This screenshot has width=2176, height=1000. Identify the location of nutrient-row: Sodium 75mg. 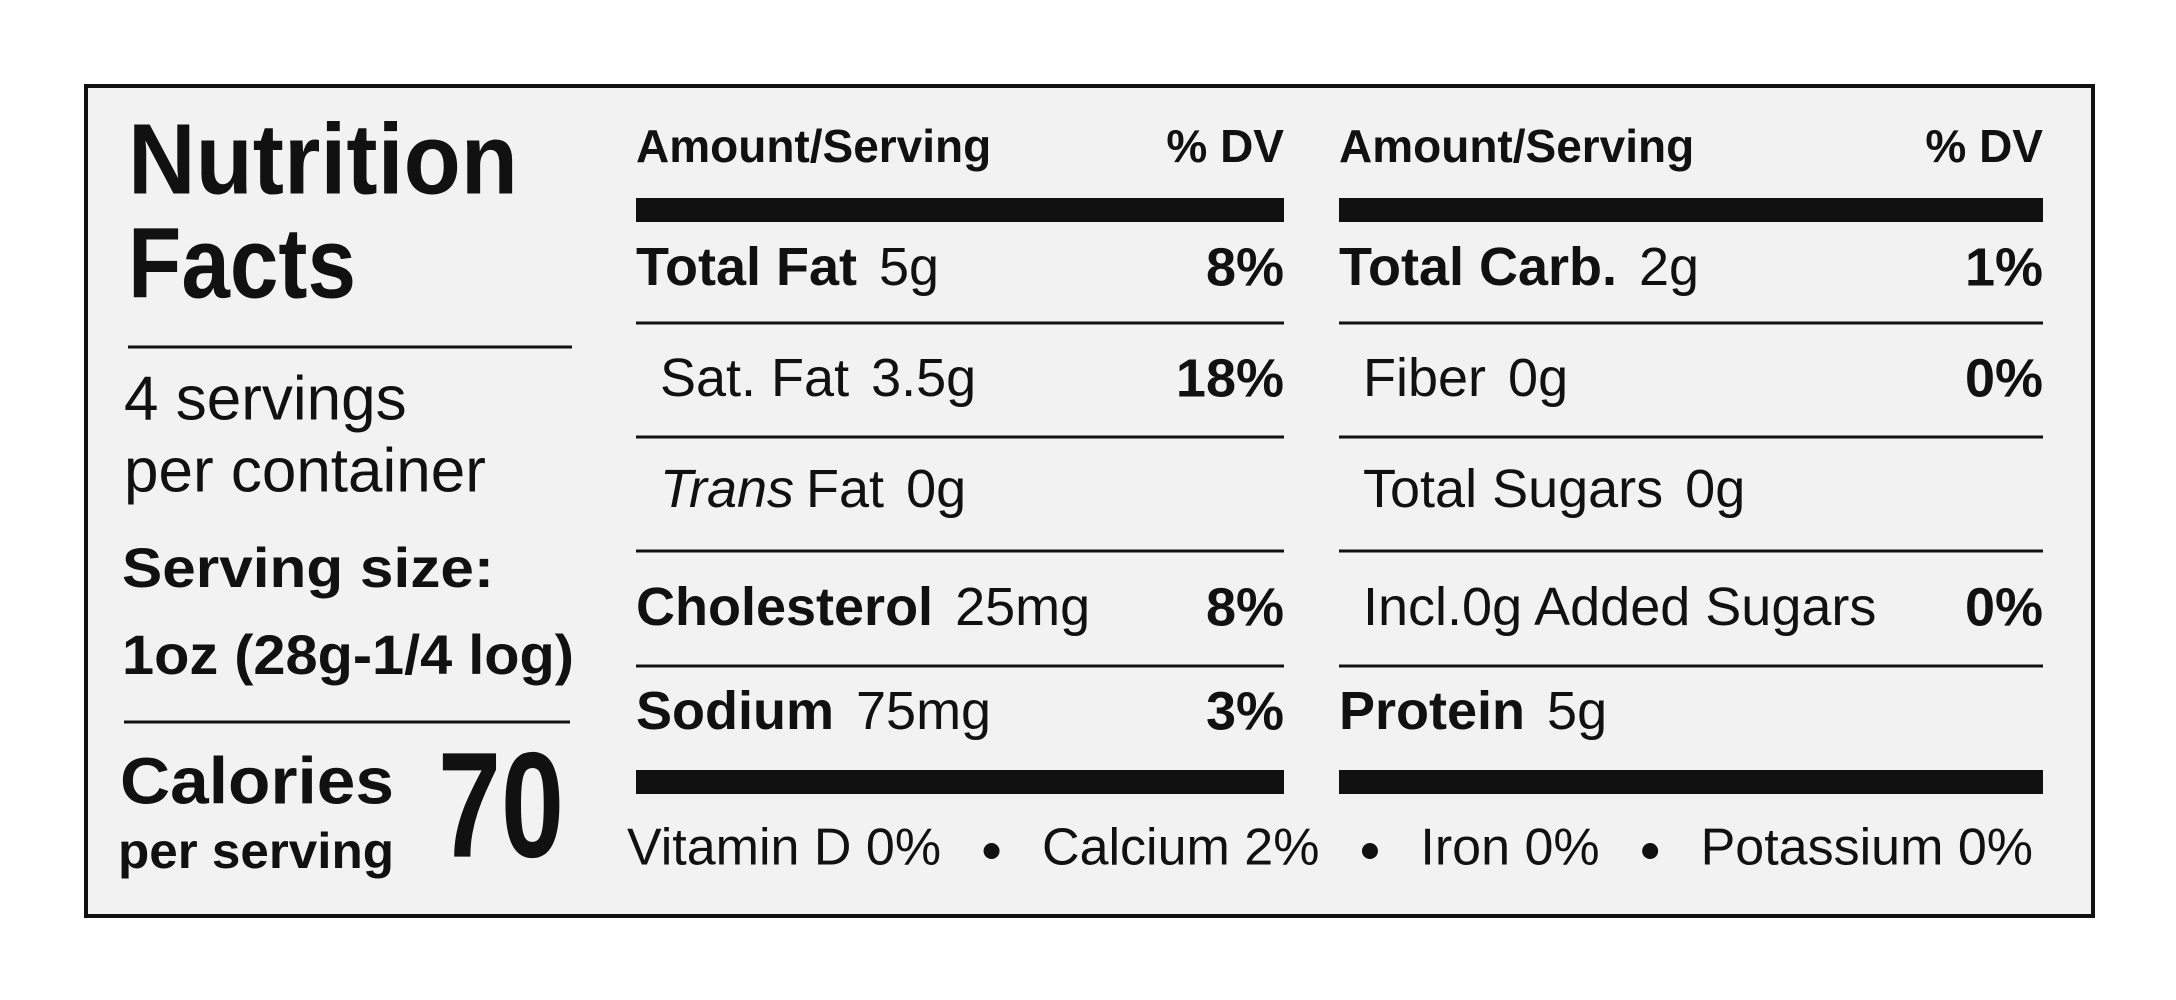
(813, 711).